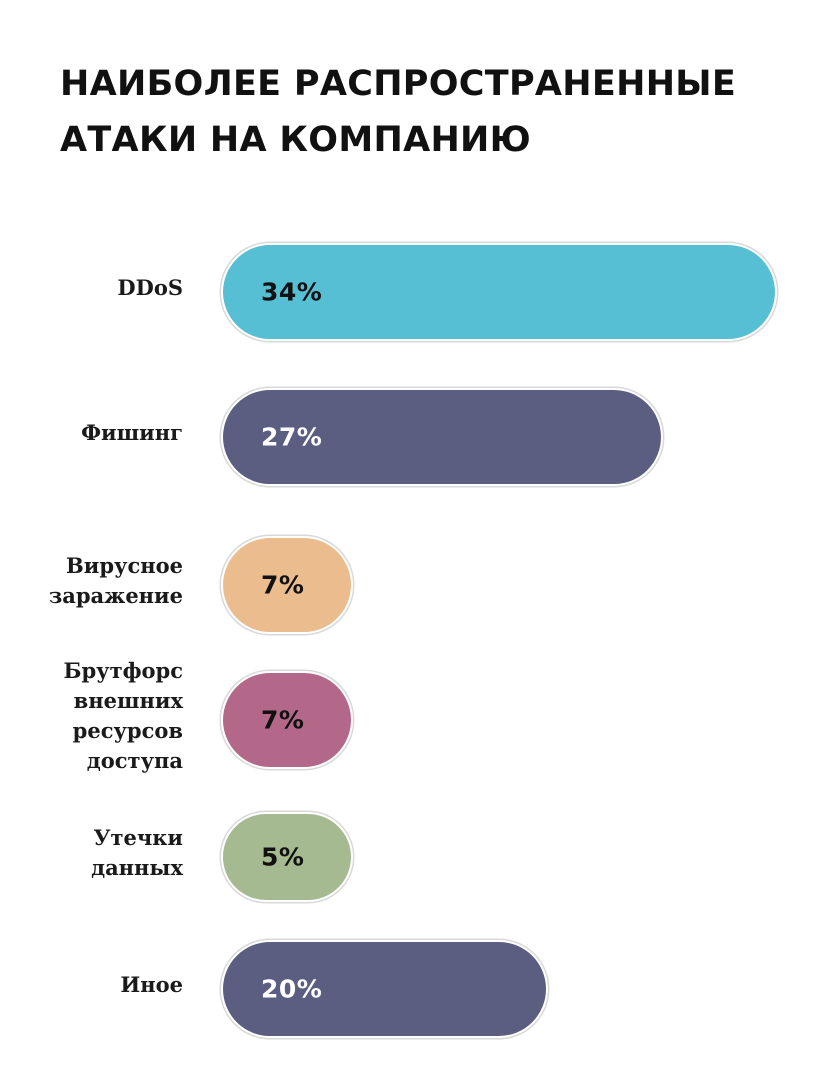 The image size is (821, 1080). I want to click on chart-title-line-1: НАИБОЛЕЕ РАСПРОСТРАНЕННЫЕ, so click(398, 84).